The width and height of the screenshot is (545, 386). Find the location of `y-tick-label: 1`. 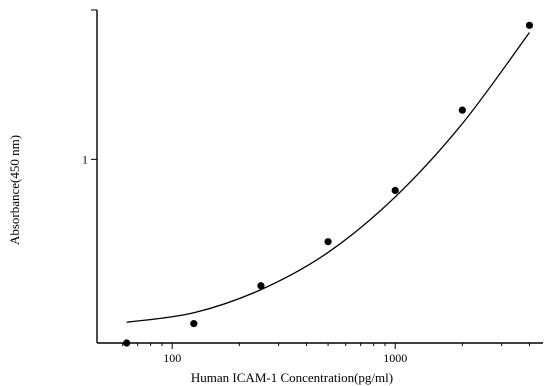

y-tick-label: 1 is located at coordinates (85, 159).